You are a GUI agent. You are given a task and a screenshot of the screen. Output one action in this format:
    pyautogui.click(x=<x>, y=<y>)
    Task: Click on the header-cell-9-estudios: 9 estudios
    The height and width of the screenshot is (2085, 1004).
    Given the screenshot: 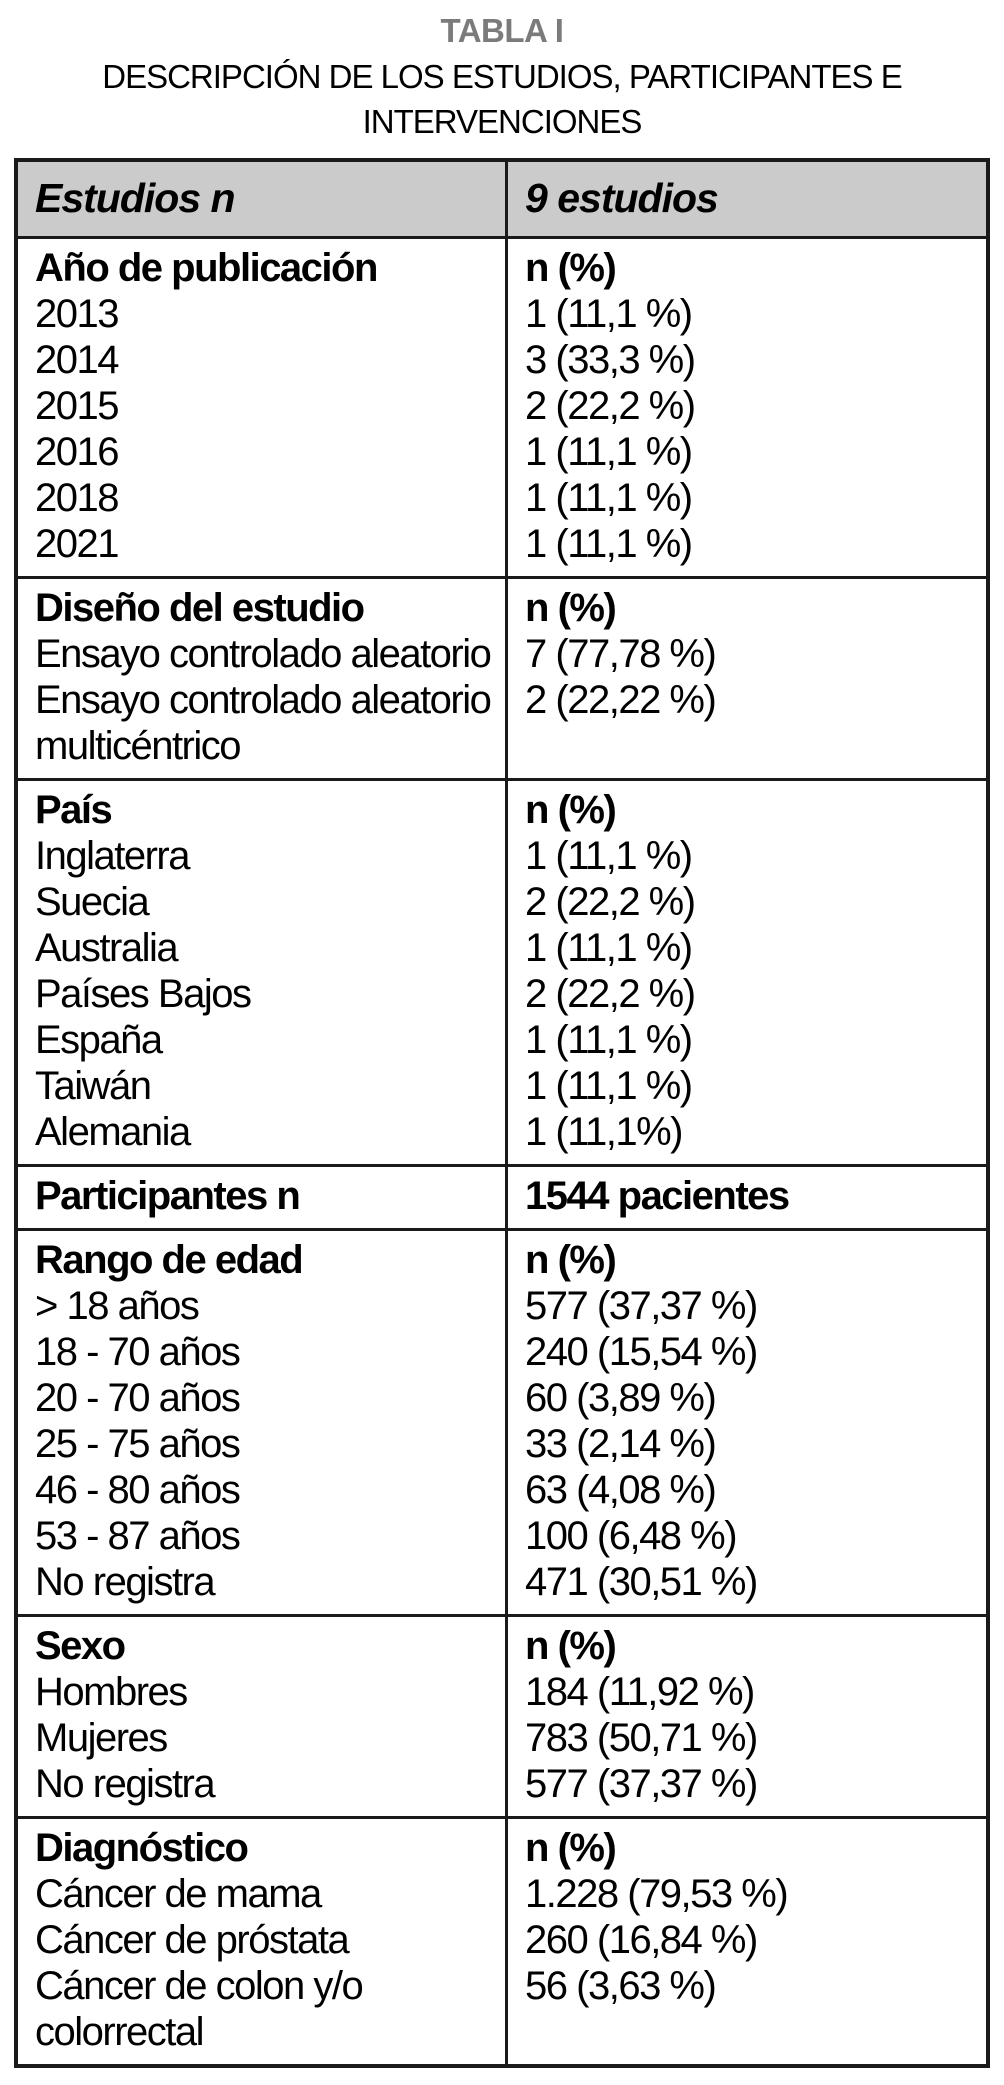 What is the action you would take?
    pyautogui.click(x=746, y=199)
    